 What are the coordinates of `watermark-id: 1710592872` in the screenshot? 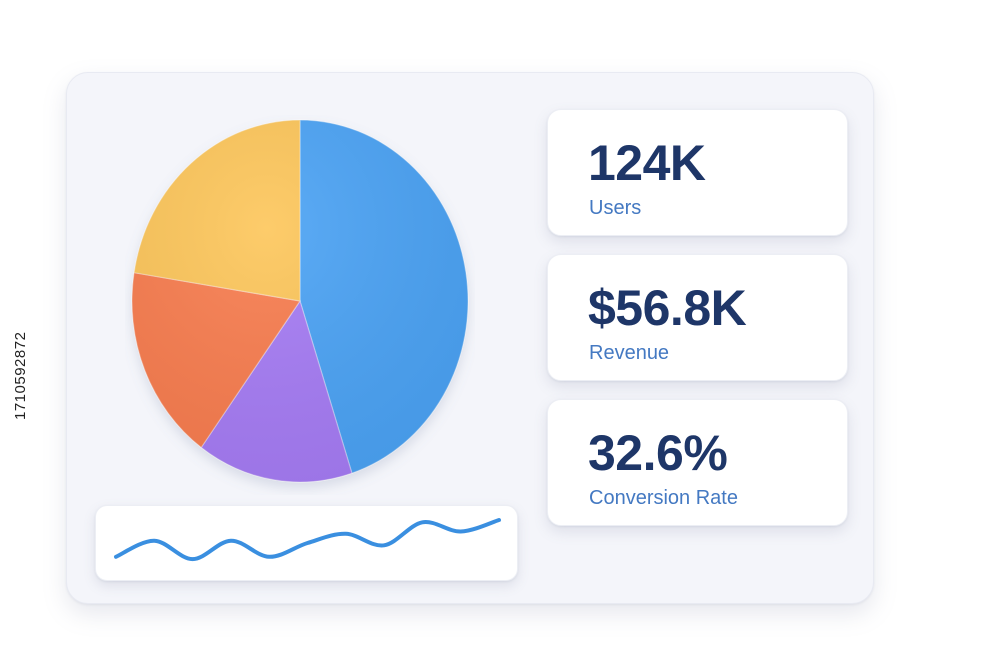 It's located at (20, 375).